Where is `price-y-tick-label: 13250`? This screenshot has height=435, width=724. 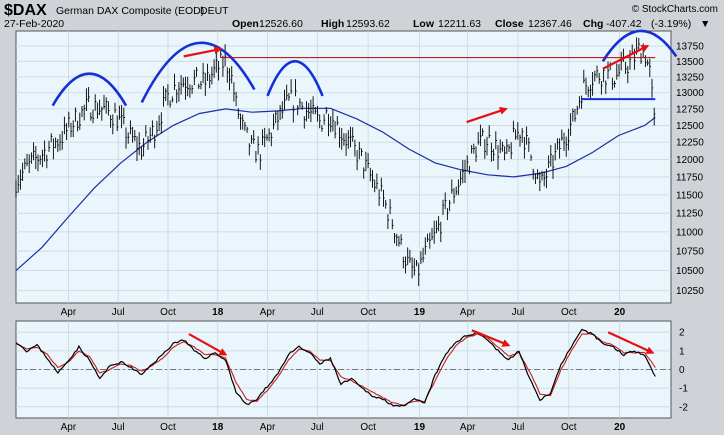 price-y-tick-label: 13250 is located at coordinates (690, 77).